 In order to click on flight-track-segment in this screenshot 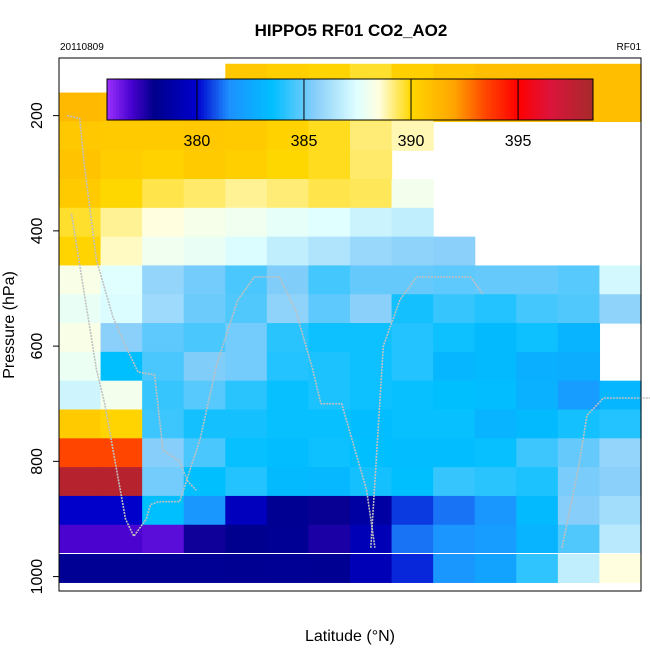, I will do `click(427, 412)`.